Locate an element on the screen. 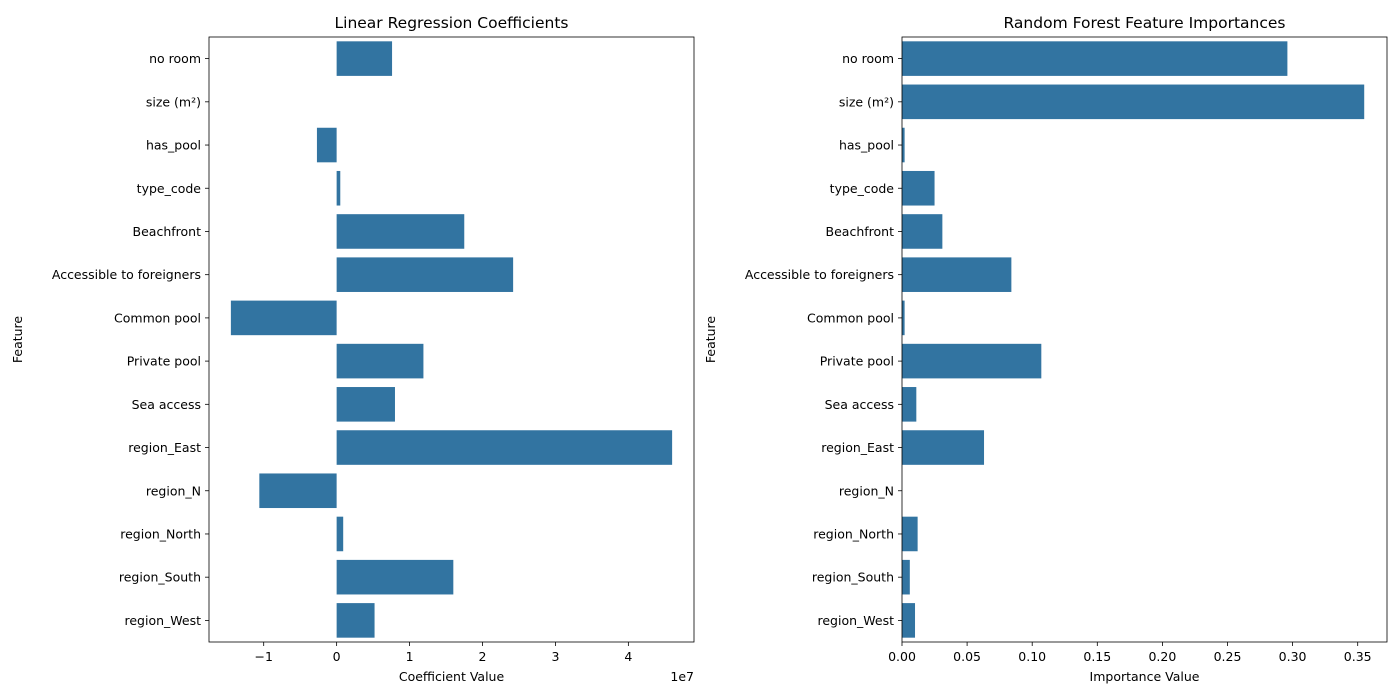 The image size is (1400, 700). x-tick-label: 0.20 is located at coordinates (1162, 656).